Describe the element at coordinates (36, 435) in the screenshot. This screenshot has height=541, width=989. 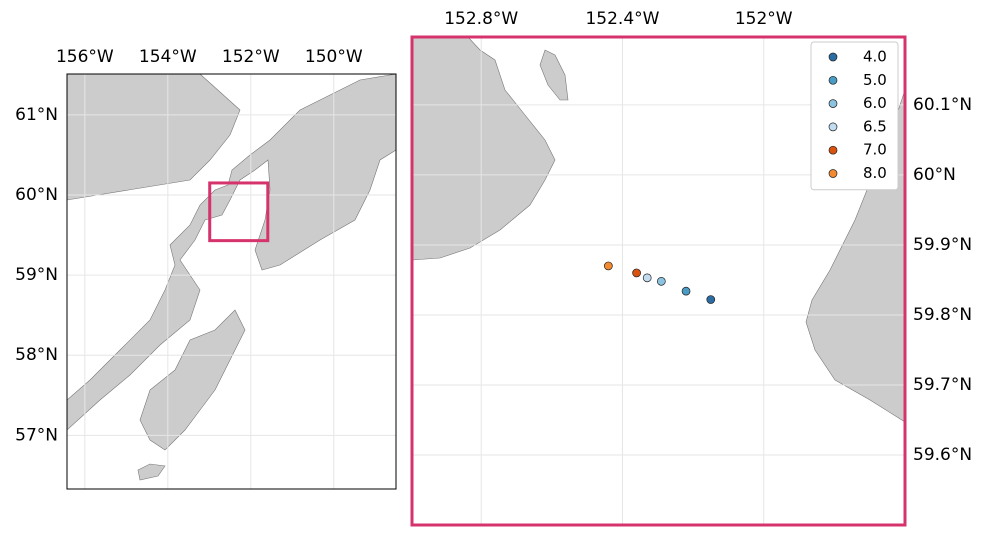
I see `y-tick-label: 57°N` at that location.